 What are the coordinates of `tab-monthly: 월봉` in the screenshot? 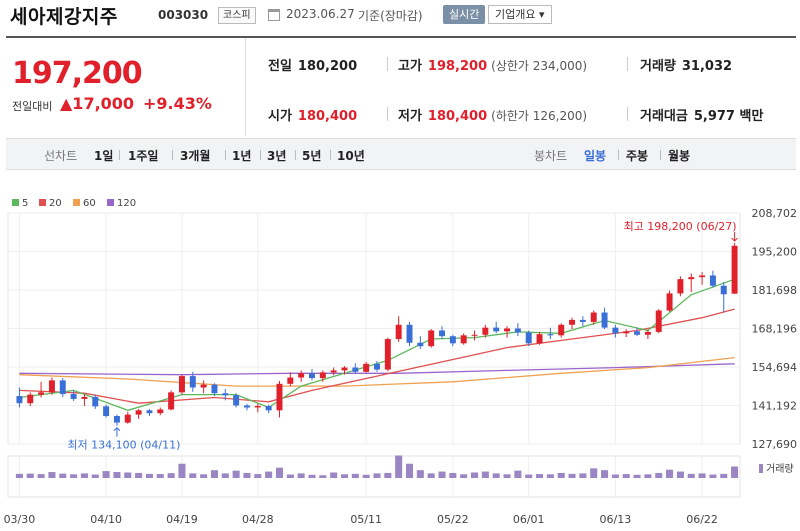 It's located at (679, 156).